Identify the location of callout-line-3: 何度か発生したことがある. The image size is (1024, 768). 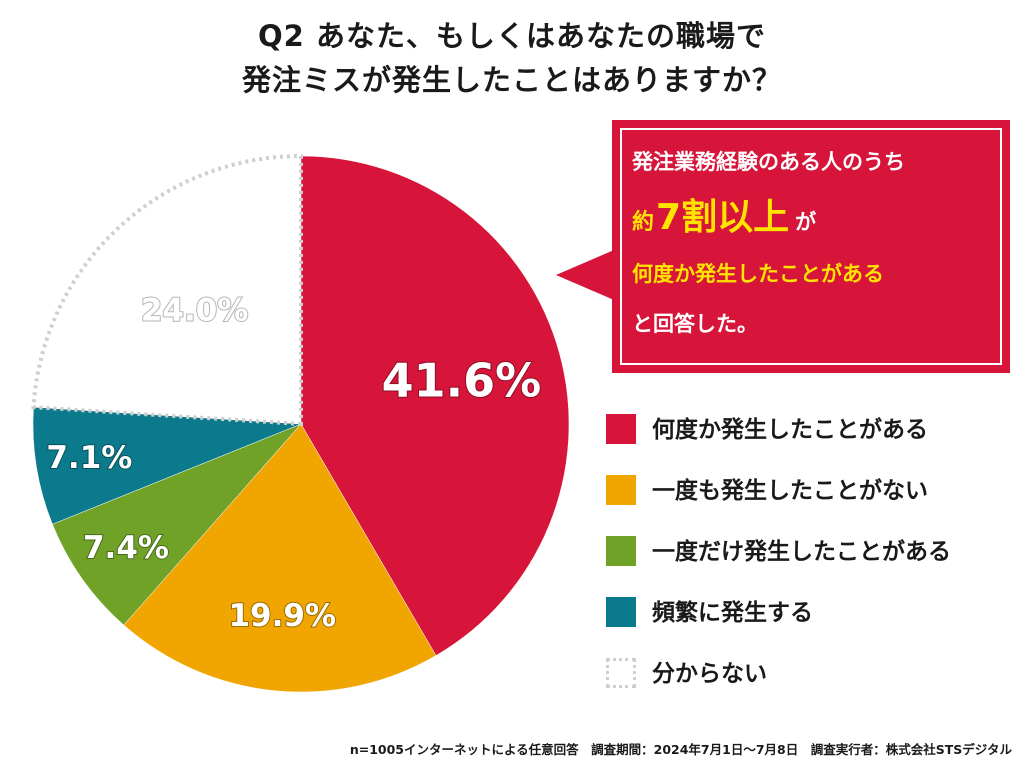
(758, 274).